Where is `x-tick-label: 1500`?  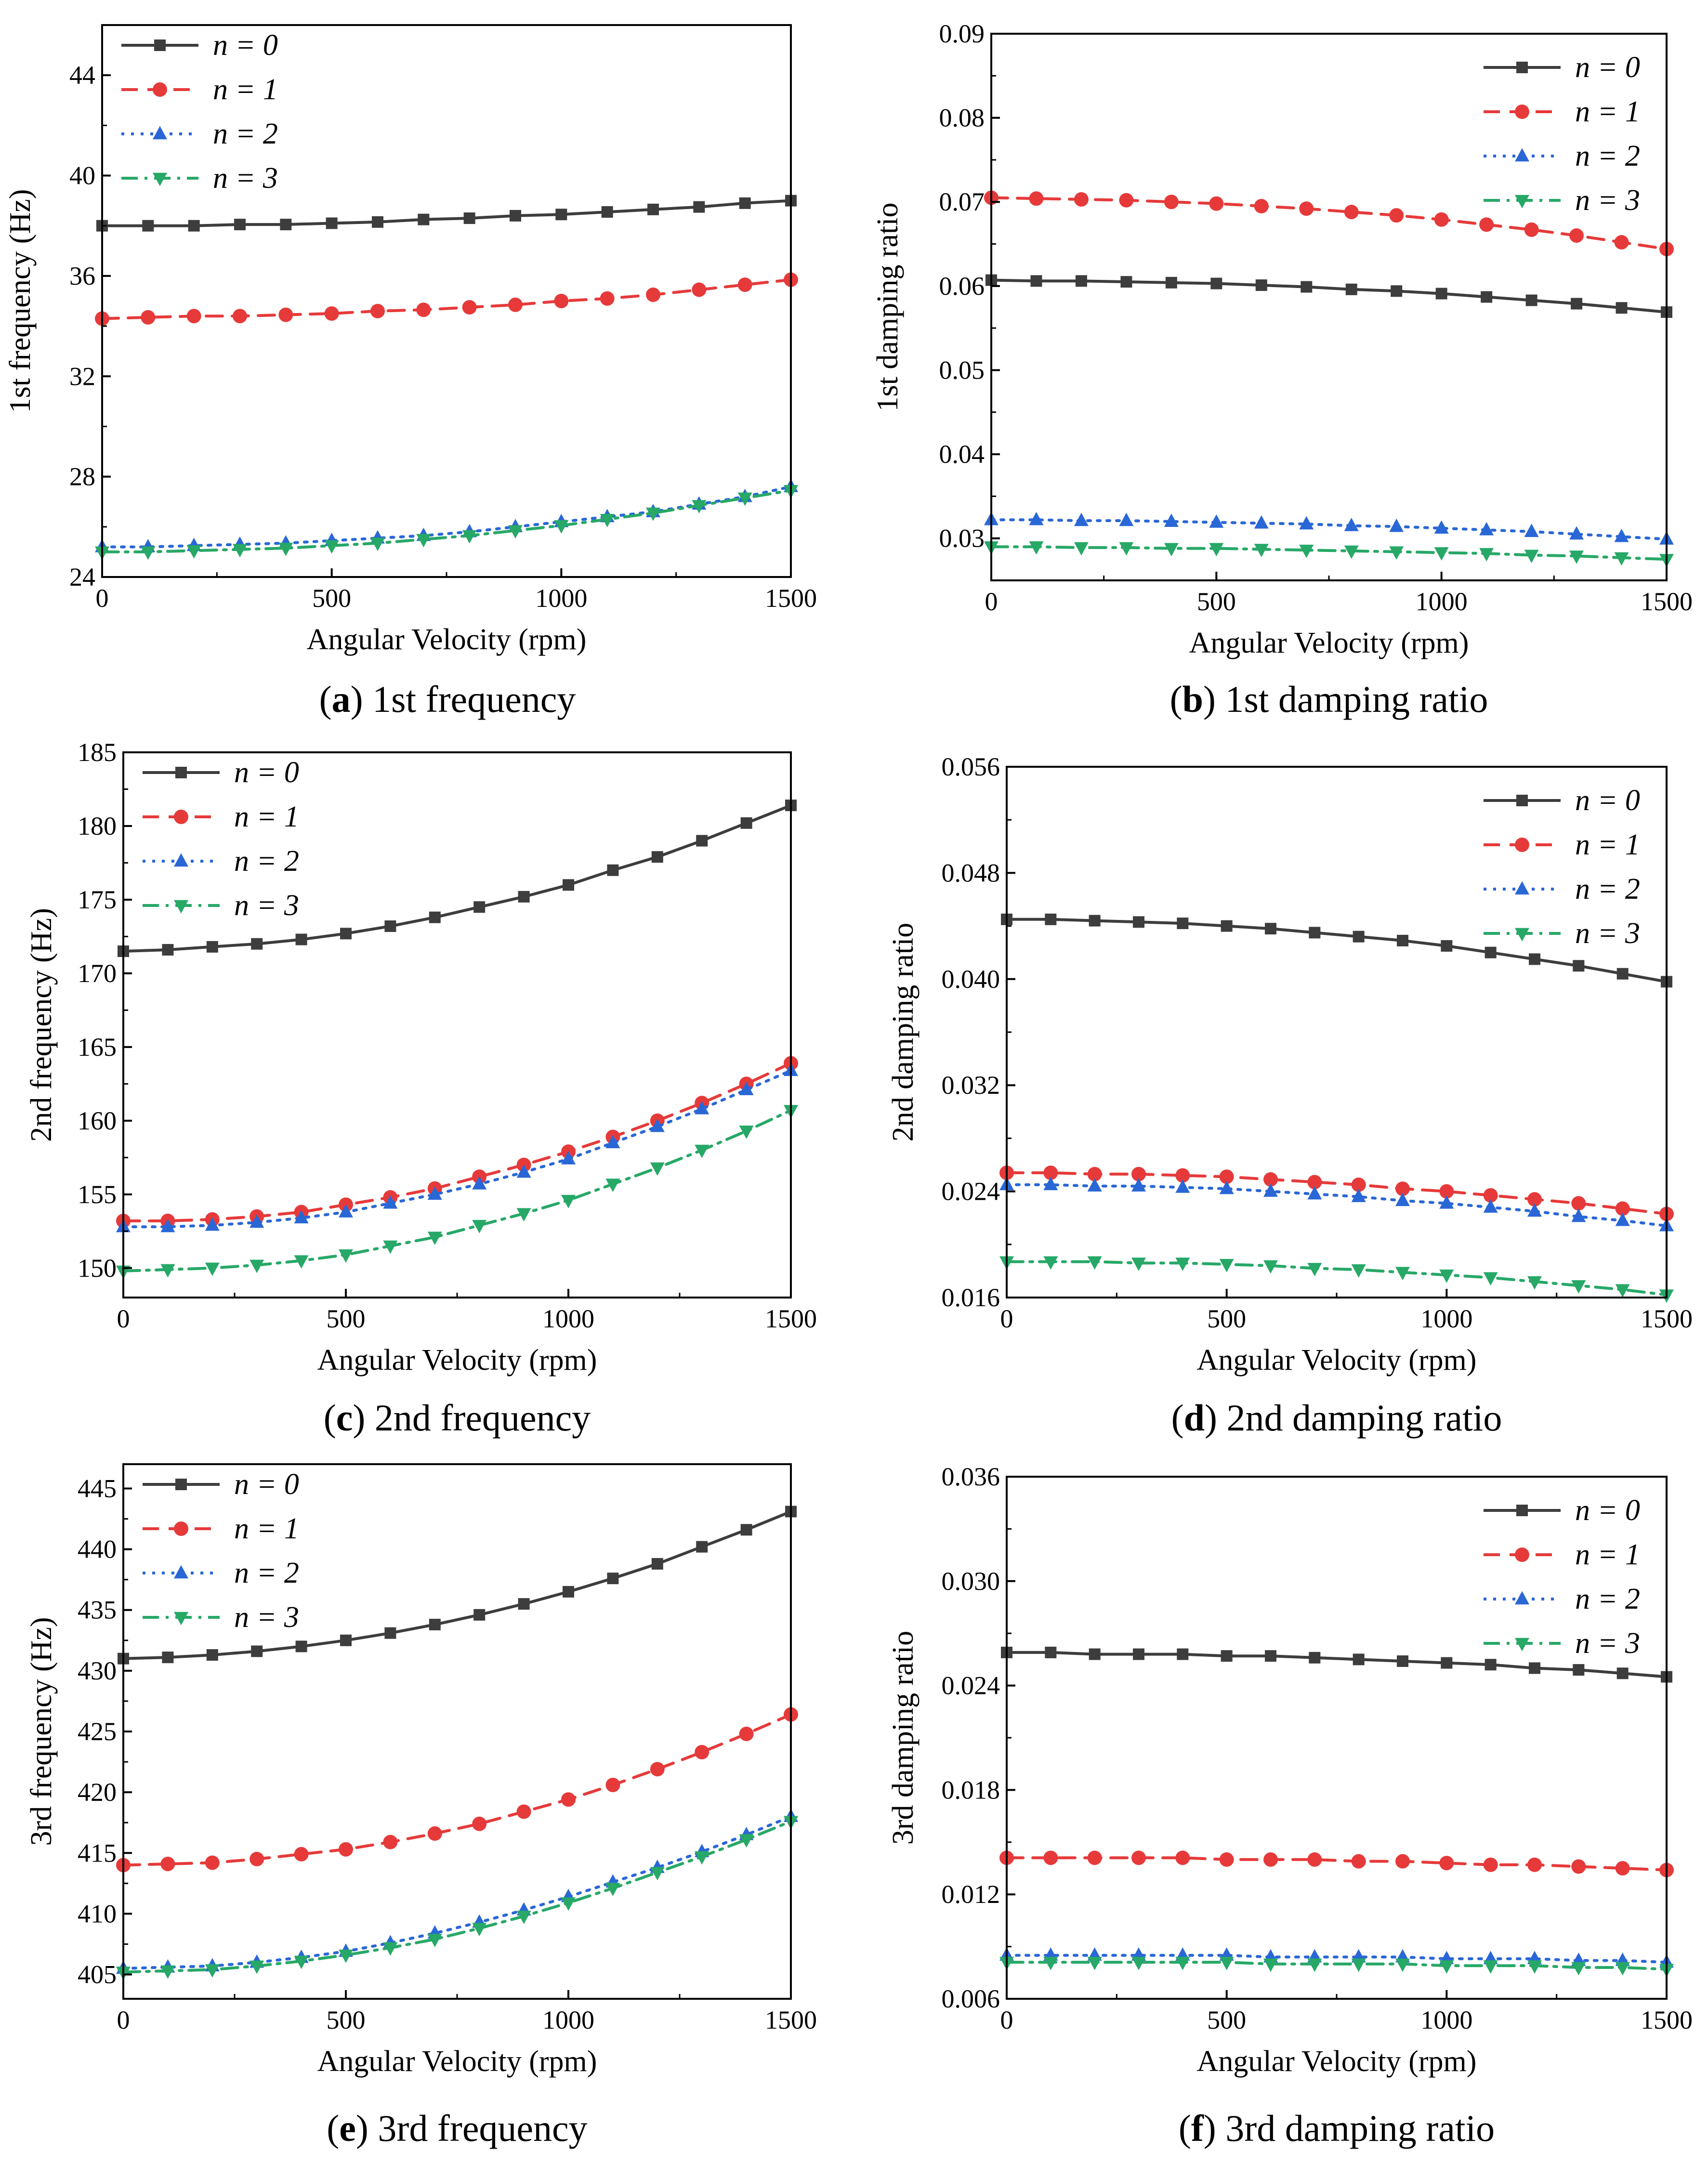 x-tick-label: 1500 is located at coordinates (791, 1318).